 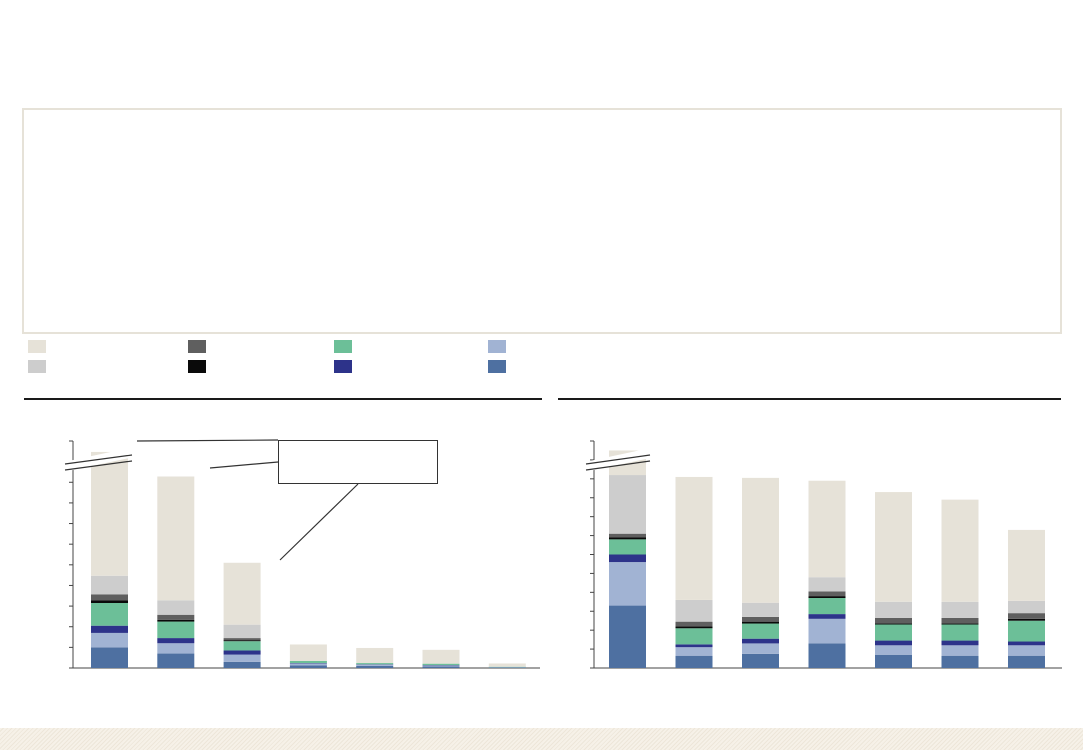 I want to click on legend, so click(x=278, y=357).